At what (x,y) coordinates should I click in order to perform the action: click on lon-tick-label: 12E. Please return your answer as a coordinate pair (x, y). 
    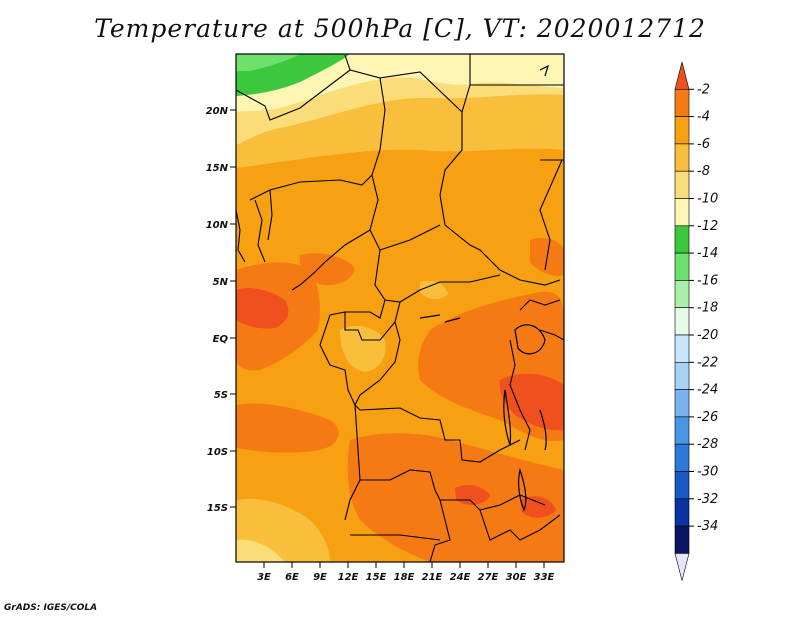
    Looking at the image, I should click on (348, 577).